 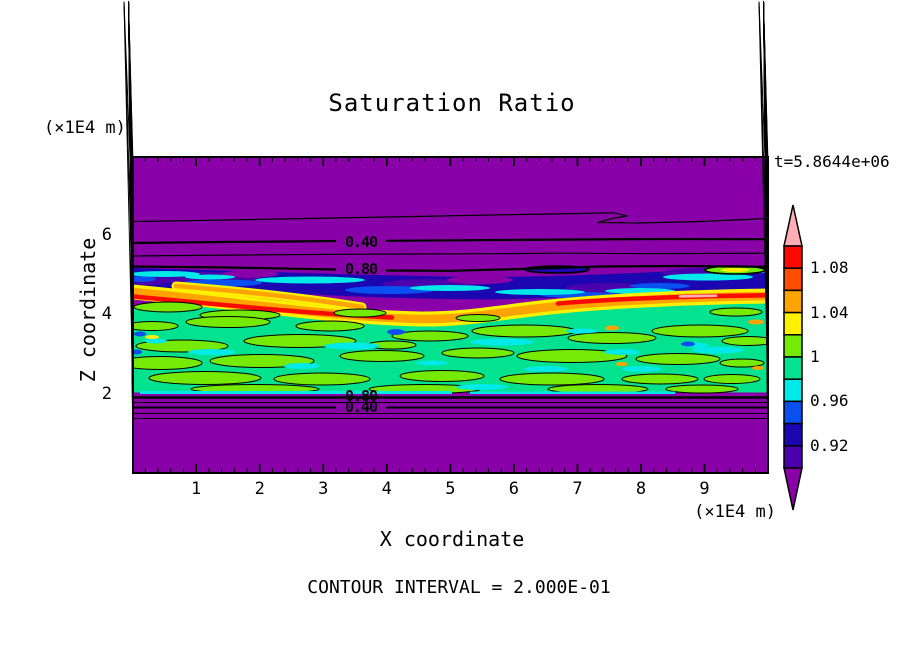 I want to click on colorbar-tick-label: 0.92, so click(x=829, y=445).